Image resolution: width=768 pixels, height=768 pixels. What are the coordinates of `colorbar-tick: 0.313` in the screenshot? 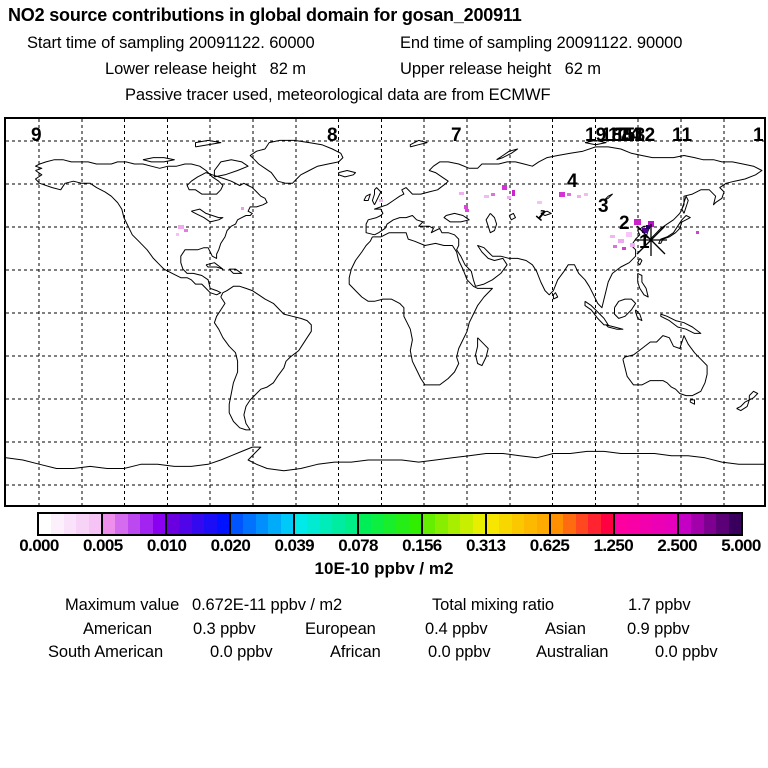 It's located at (485, 545).